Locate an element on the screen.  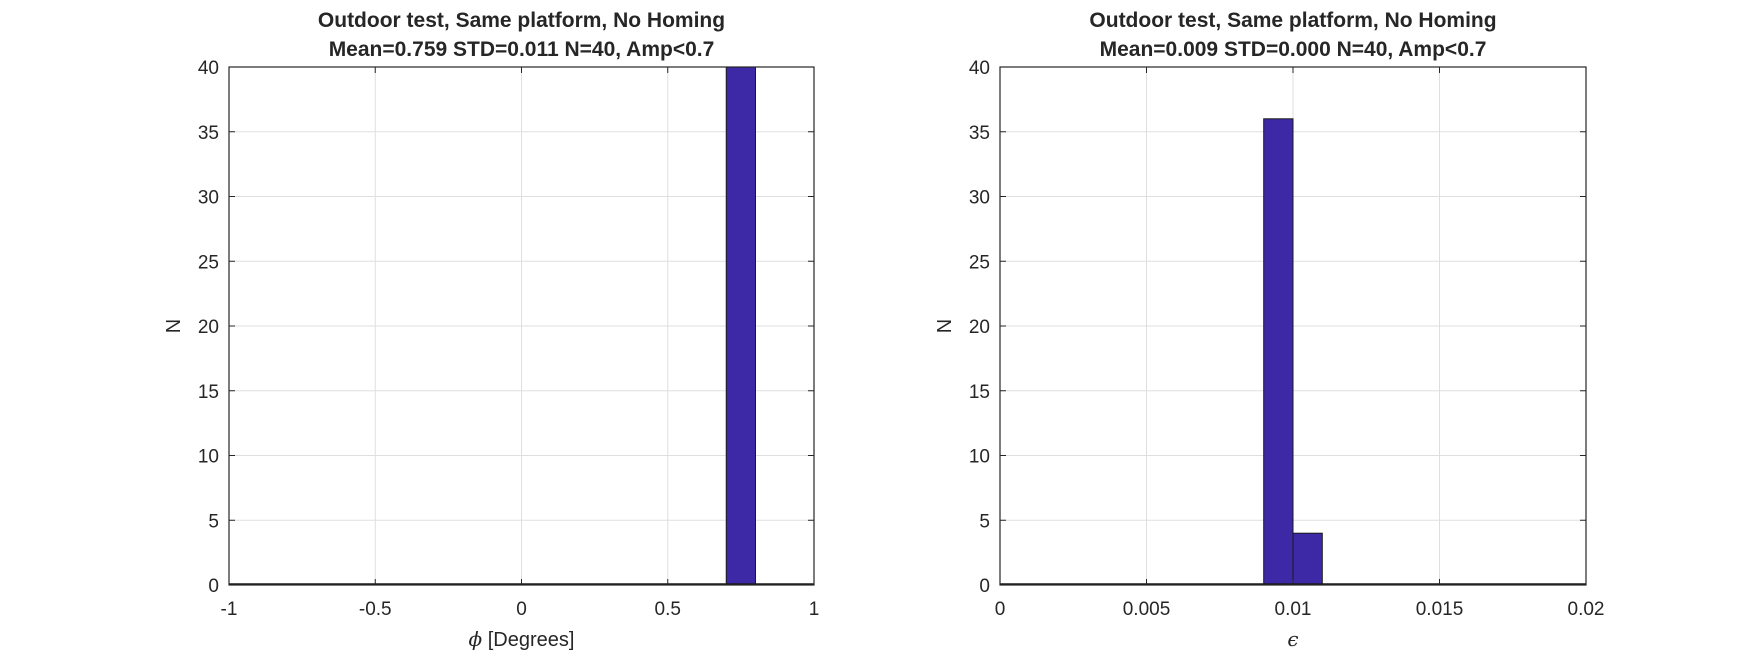
x-axis-symbol: ϵ is located at coordinates (1292, 639).